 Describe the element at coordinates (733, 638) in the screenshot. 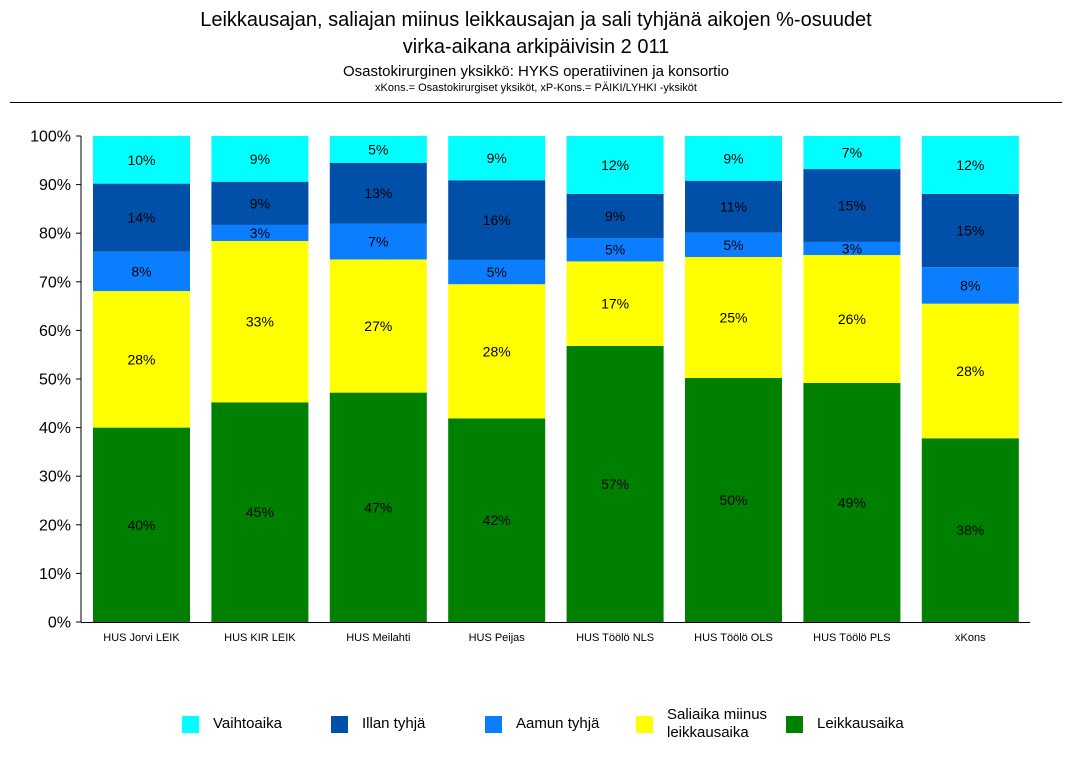

I see `x-tick-label: HUS Töölö OLS` at that location.